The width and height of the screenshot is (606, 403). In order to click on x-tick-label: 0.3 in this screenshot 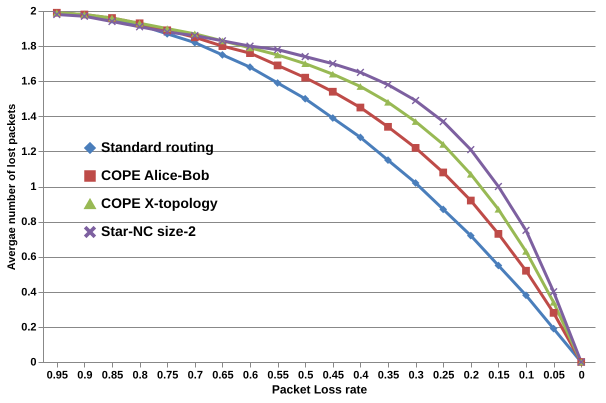, I will do `click(416, 376)`.